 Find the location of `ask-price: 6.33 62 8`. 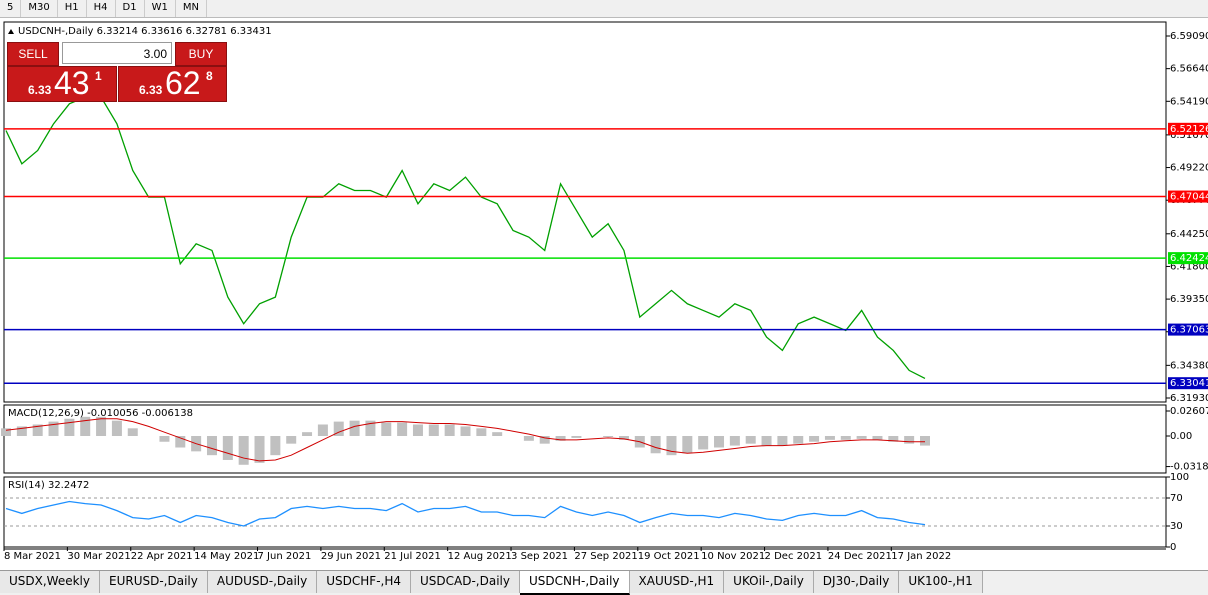

ask-price: 6.33 62 8 is located at coordinates (172, 83).